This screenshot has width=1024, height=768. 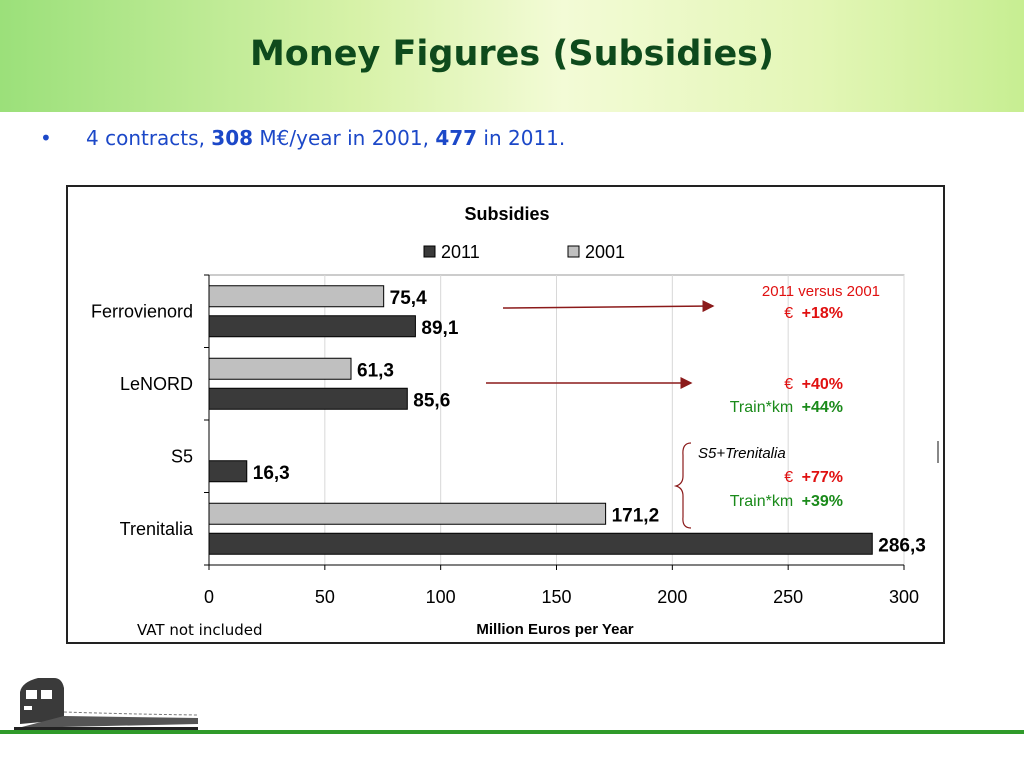 I want to click on slide-header, so click(x=512, y=56).